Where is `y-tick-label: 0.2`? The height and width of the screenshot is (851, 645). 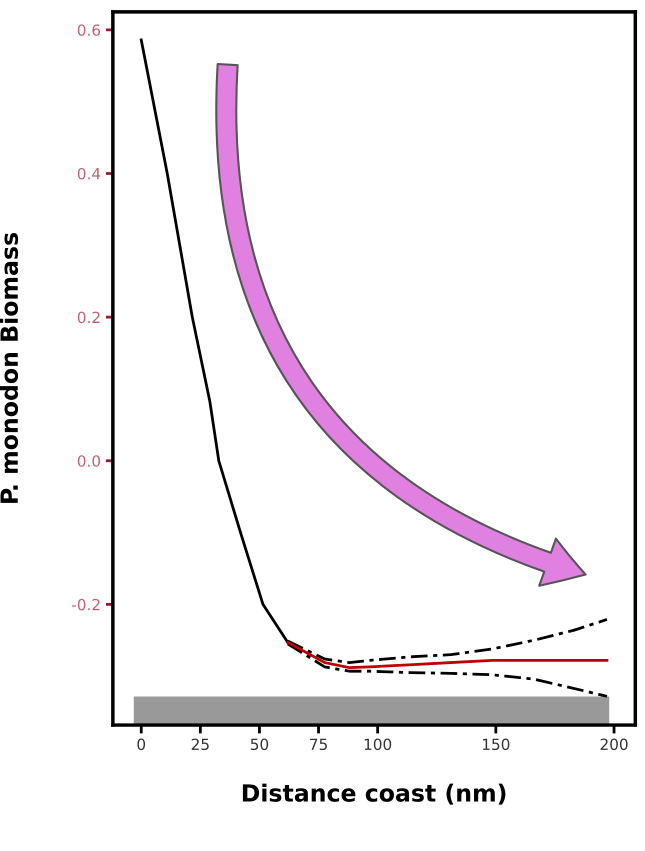 y-tick-label: 0.2 is located at coordinates (89, 318).